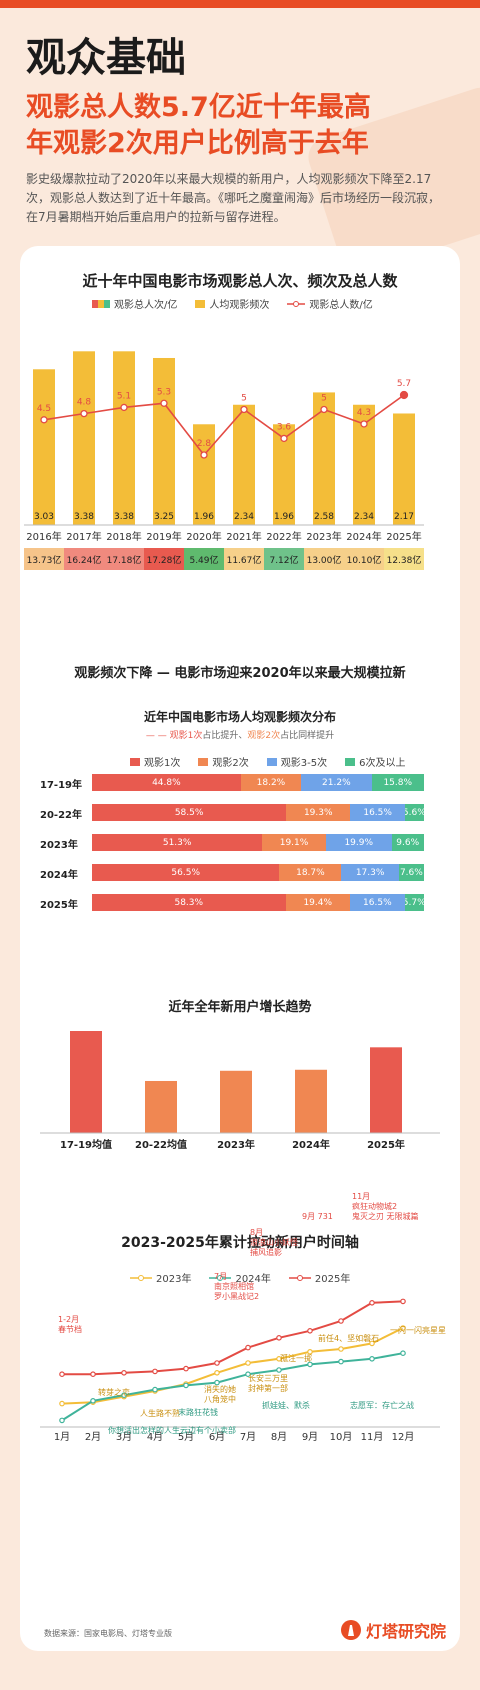  Describe the element at coordinates (296, 1358) in the screenshot. I see `timeline-annotation: 孤注一掷` at that location.